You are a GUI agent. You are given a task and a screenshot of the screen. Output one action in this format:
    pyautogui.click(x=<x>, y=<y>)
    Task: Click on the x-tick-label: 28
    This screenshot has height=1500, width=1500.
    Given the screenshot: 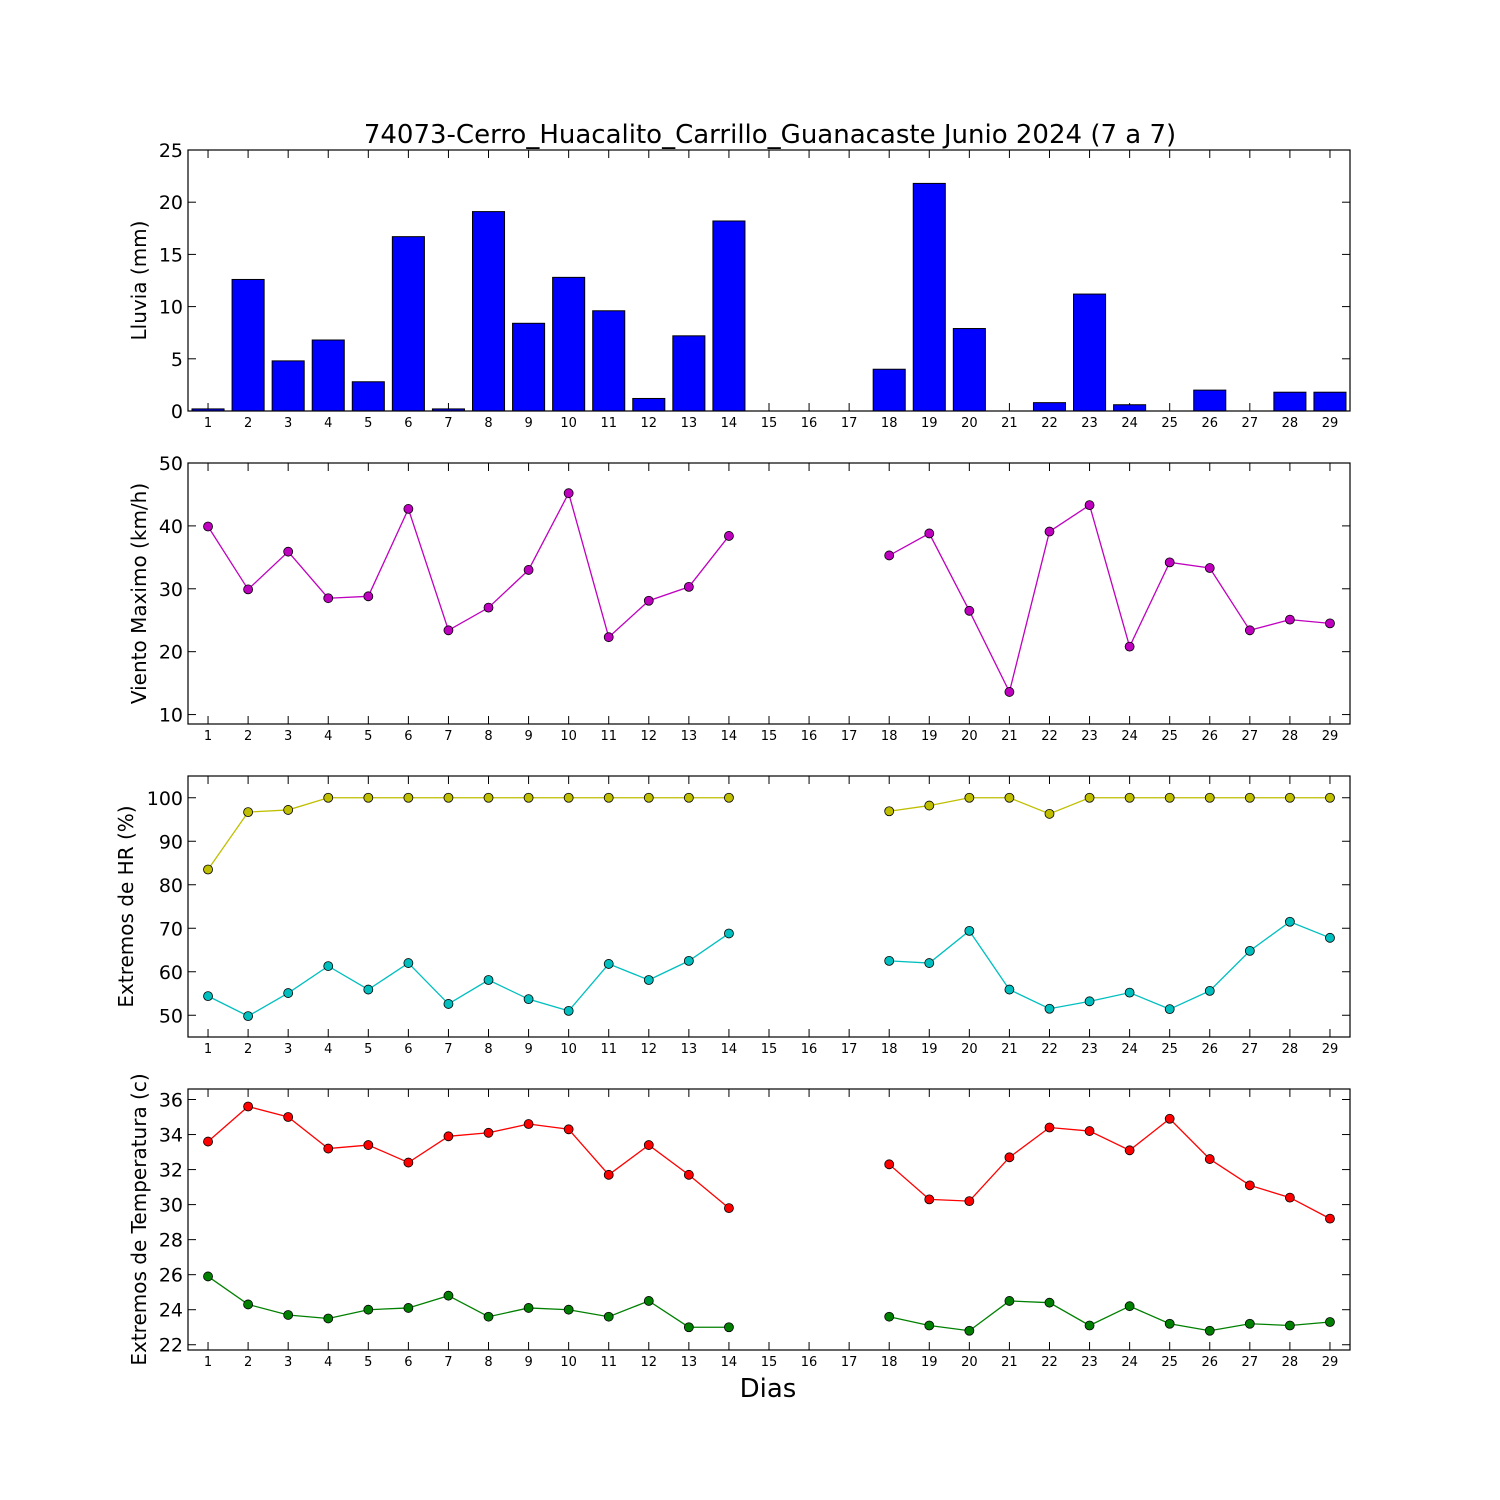 What is the action you would take?
    pyautogui.click(x=1290, y=1049)
    